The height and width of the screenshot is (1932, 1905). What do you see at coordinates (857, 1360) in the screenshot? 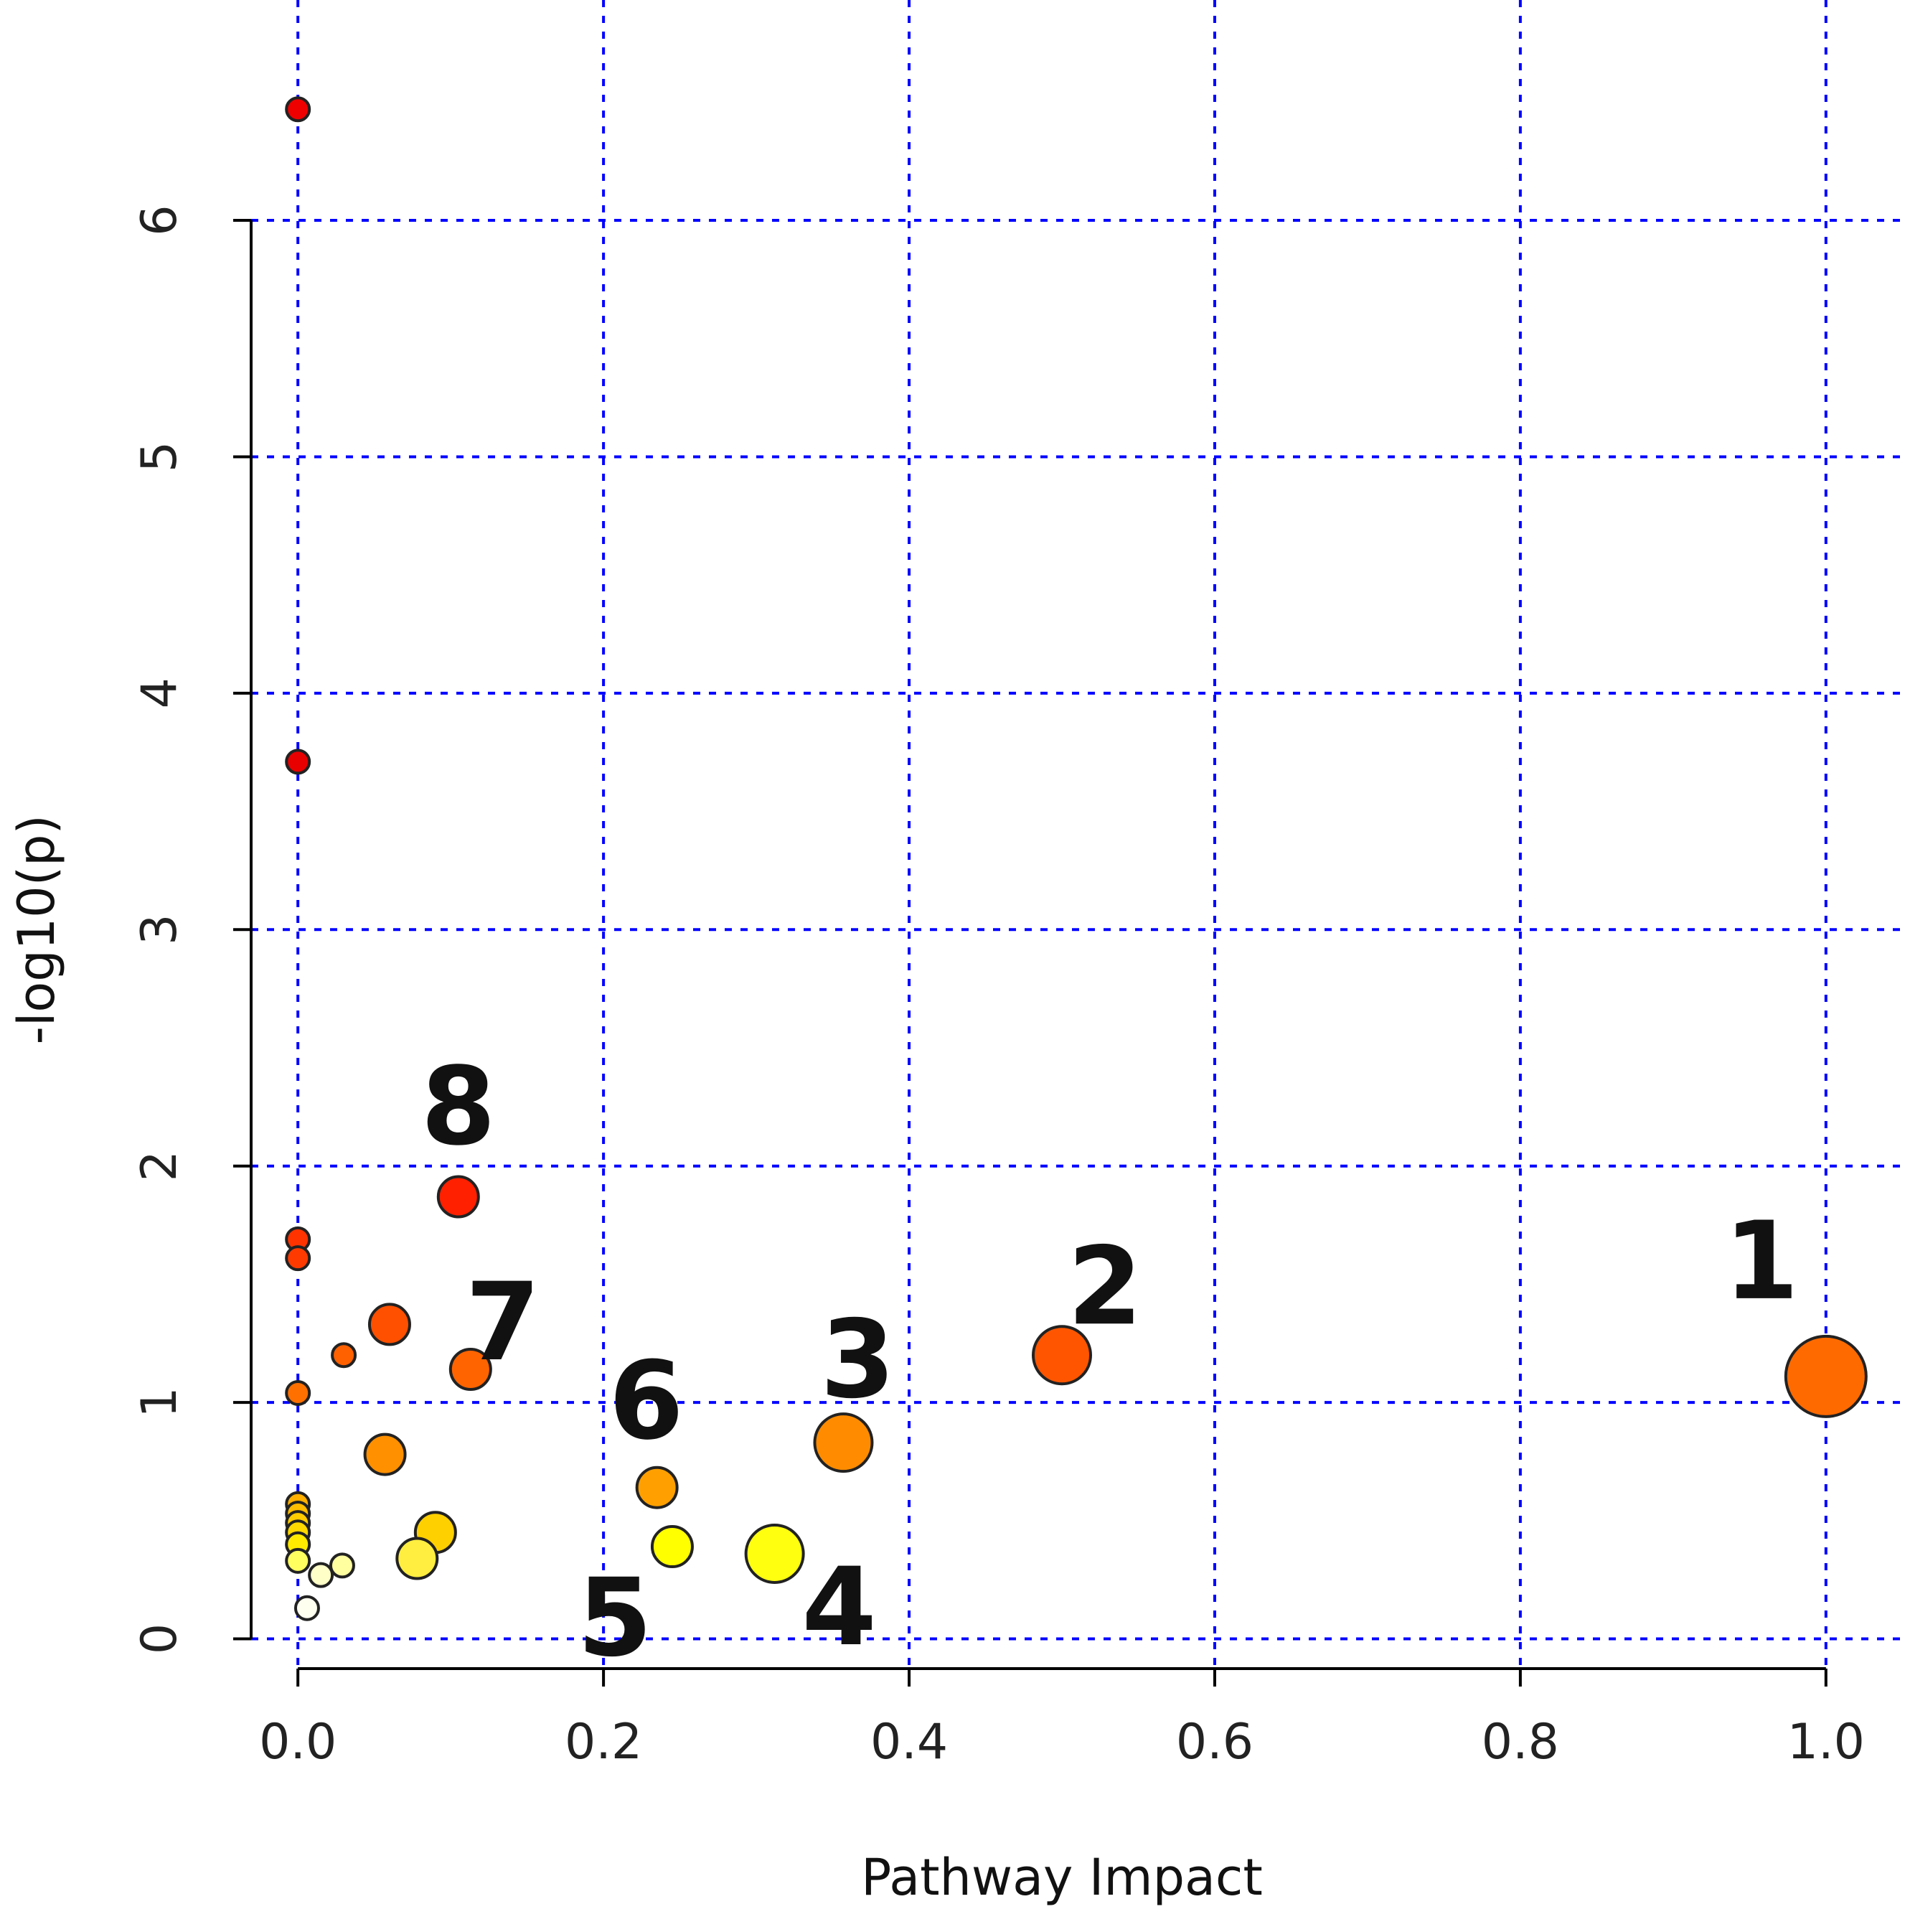
I see `point-label-3: 3` at bounding box center [857, 1360].